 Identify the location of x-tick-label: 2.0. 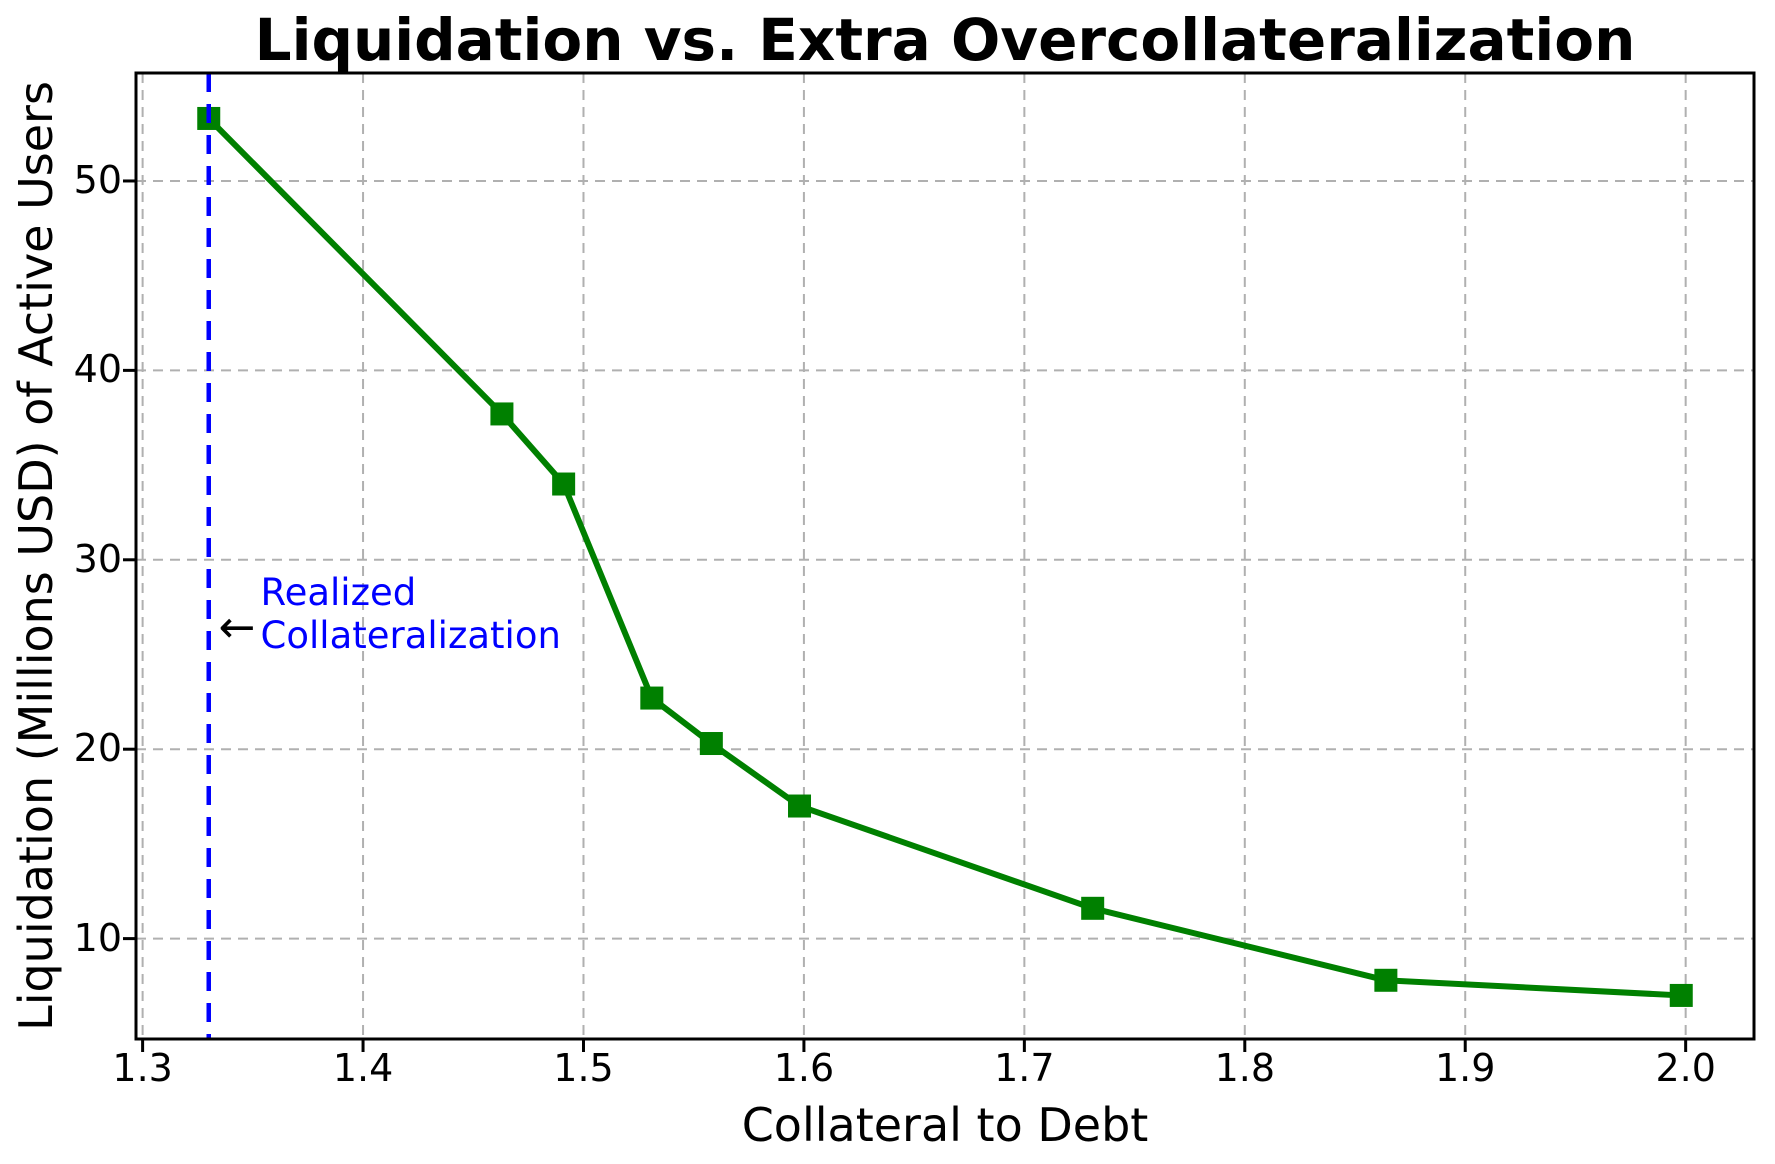
(1685, 1068).